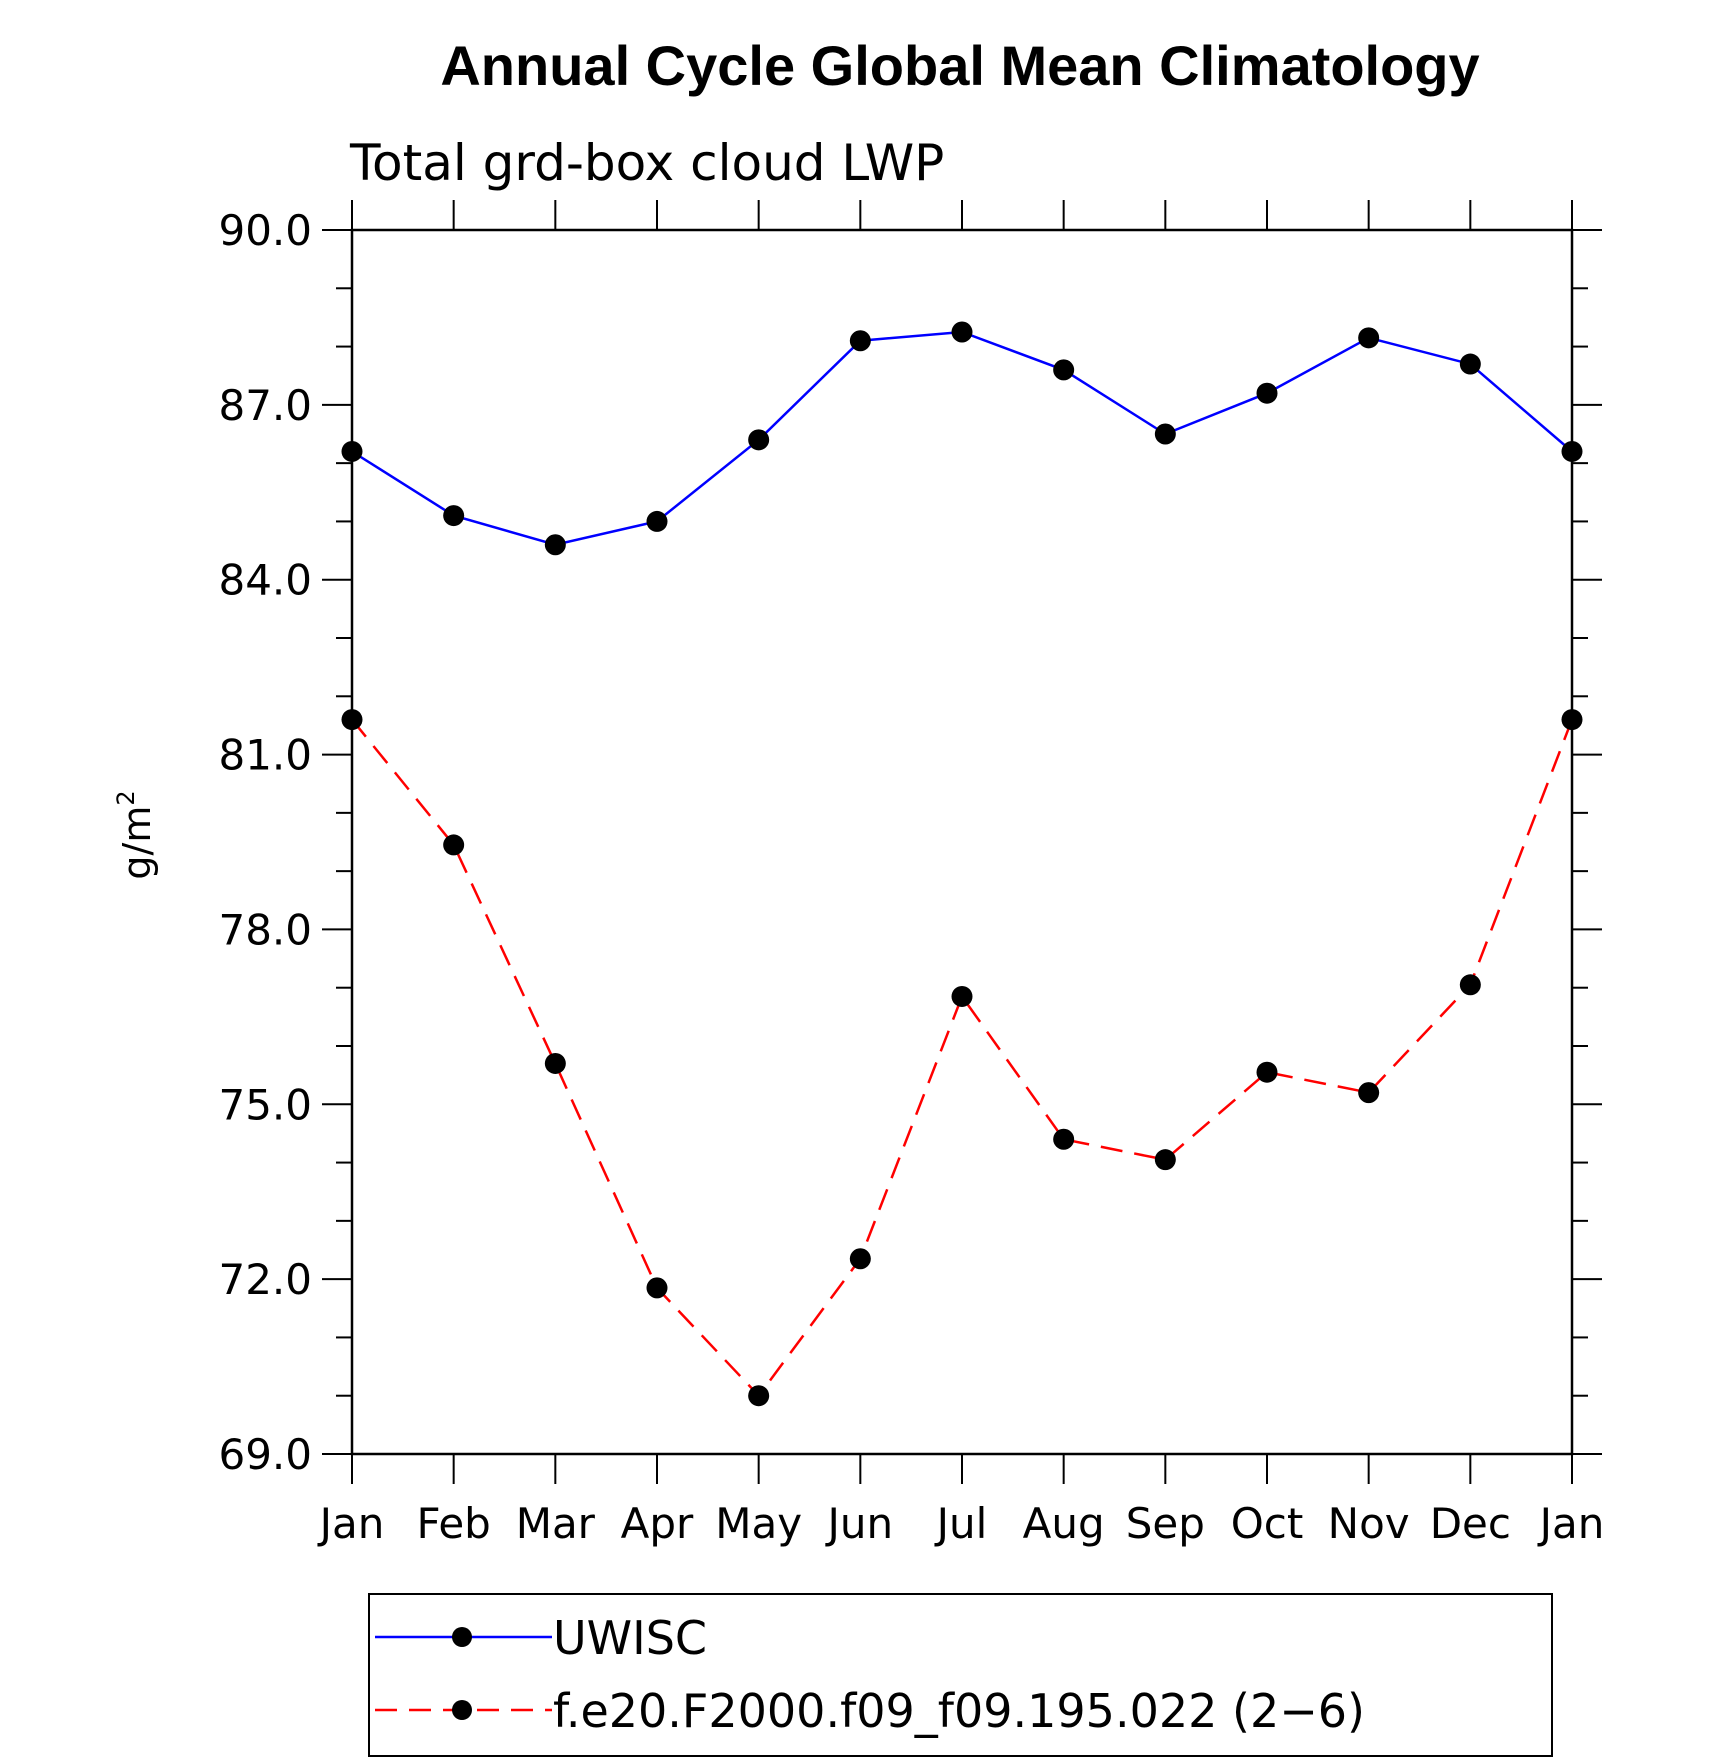 The width and height of the screenshot is (1710, 1762). I want to click on y-axis-tick-labels: 90.0 87.0 84.0 81.0 78.0 75.0 72.0 69.0, so click(265, 842).